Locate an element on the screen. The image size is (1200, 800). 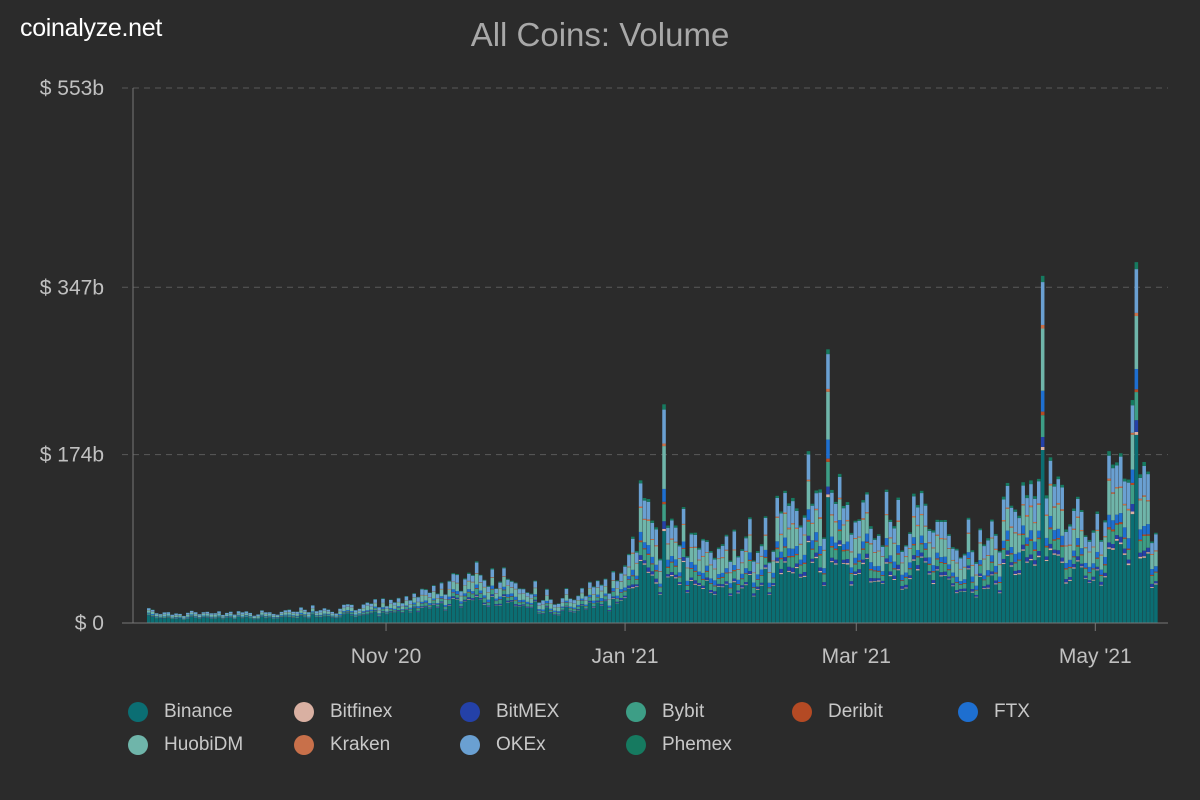
legend-item-bitfinex: Bitfinex is located at coordinates (377, 712).